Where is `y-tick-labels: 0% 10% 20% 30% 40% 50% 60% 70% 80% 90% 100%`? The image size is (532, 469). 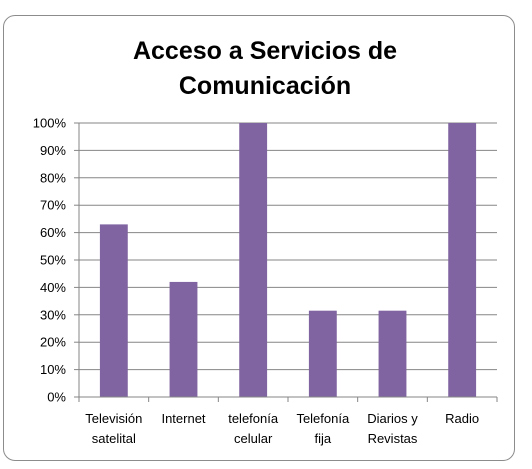
y-tick-labels: 0% 10% 20% 30% 40% 50% 60% 70% 80% 90% 100% is located at coordinates (50, 260).